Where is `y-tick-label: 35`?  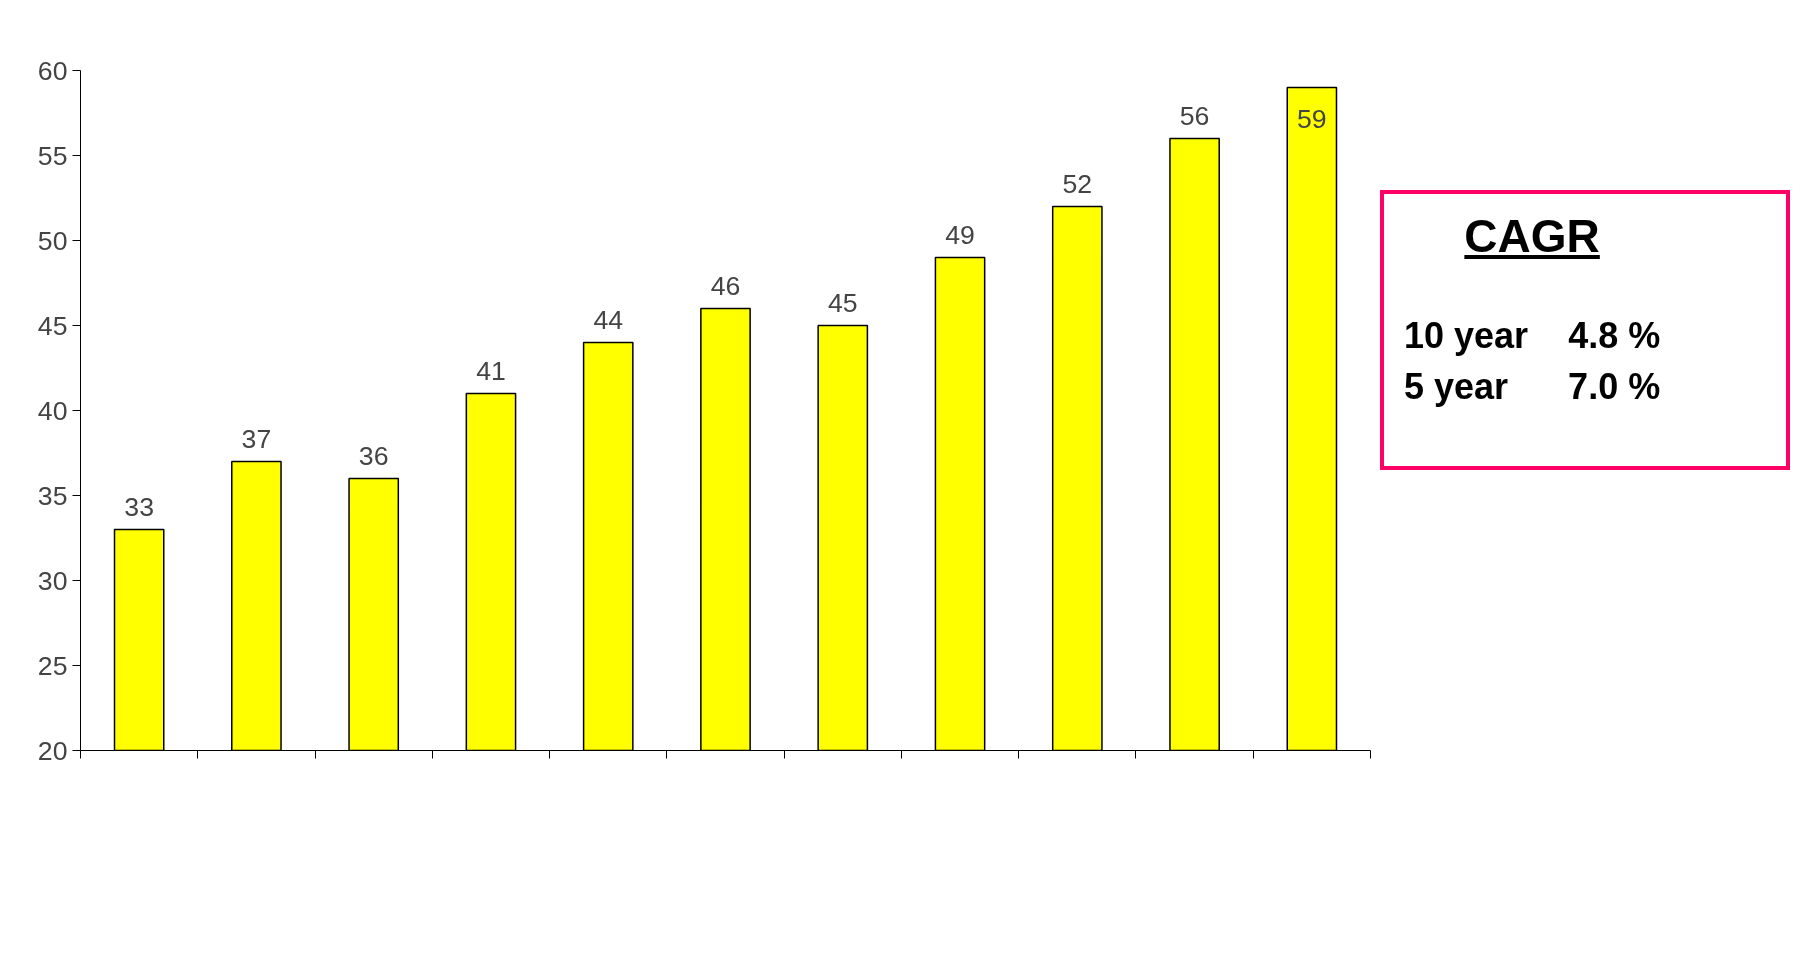
y-tick-label: 35 is located at coordinates (52, 495).